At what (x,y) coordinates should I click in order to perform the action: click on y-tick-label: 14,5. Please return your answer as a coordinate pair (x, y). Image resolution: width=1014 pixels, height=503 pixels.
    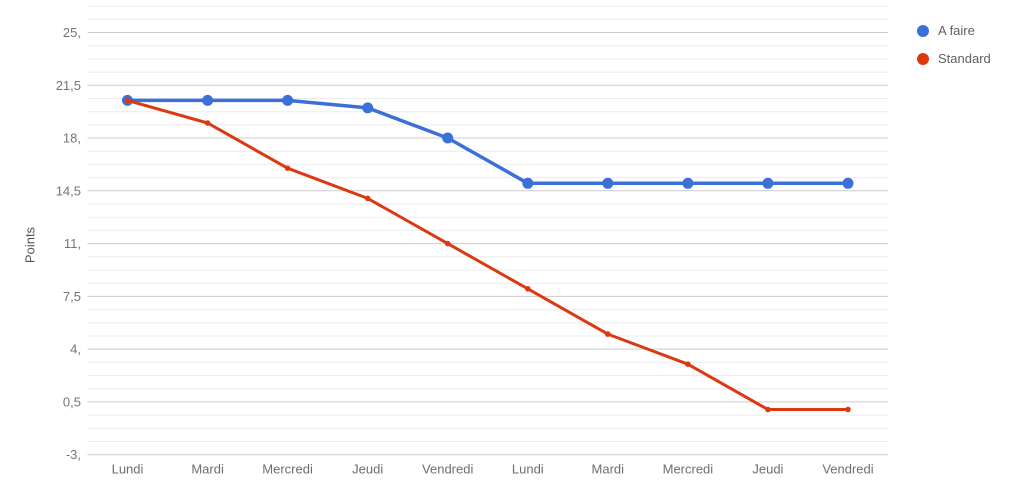
    Looking at the image, I should click on (68, 190).